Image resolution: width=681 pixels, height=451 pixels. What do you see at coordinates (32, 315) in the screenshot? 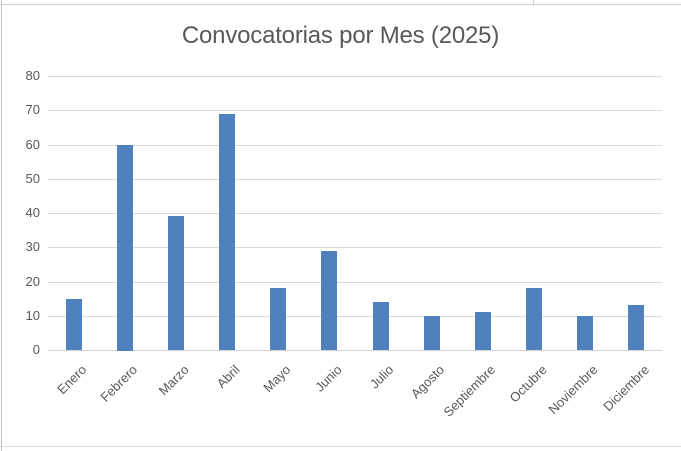
I see `y-axis-tick-label: 10` at bounding box center [32, 315].